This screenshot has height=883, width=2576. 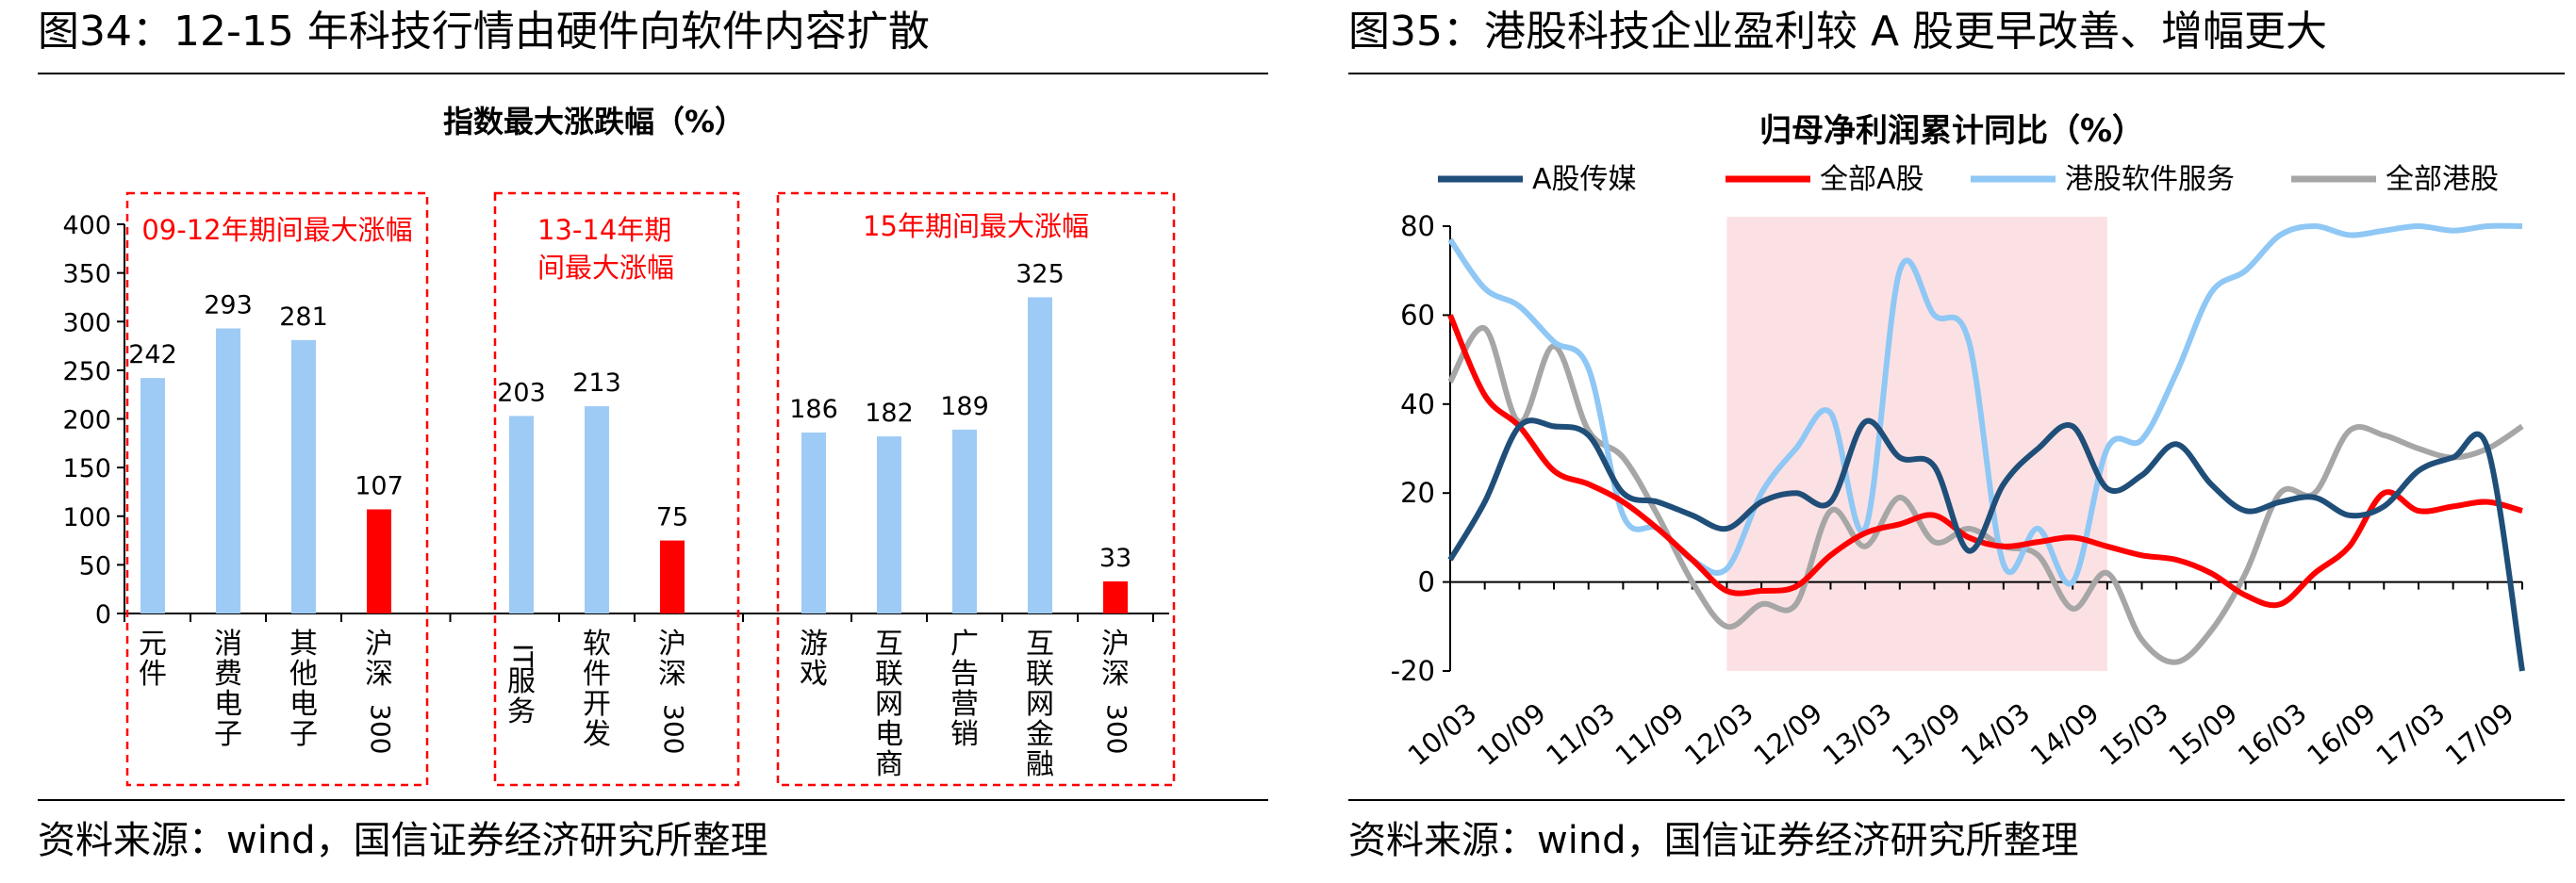 What do you see at coordinates (276, 230) in the screenshot?
I see `group-label: 09-12年期间最大涨幅` at bounding box center [276, 230].